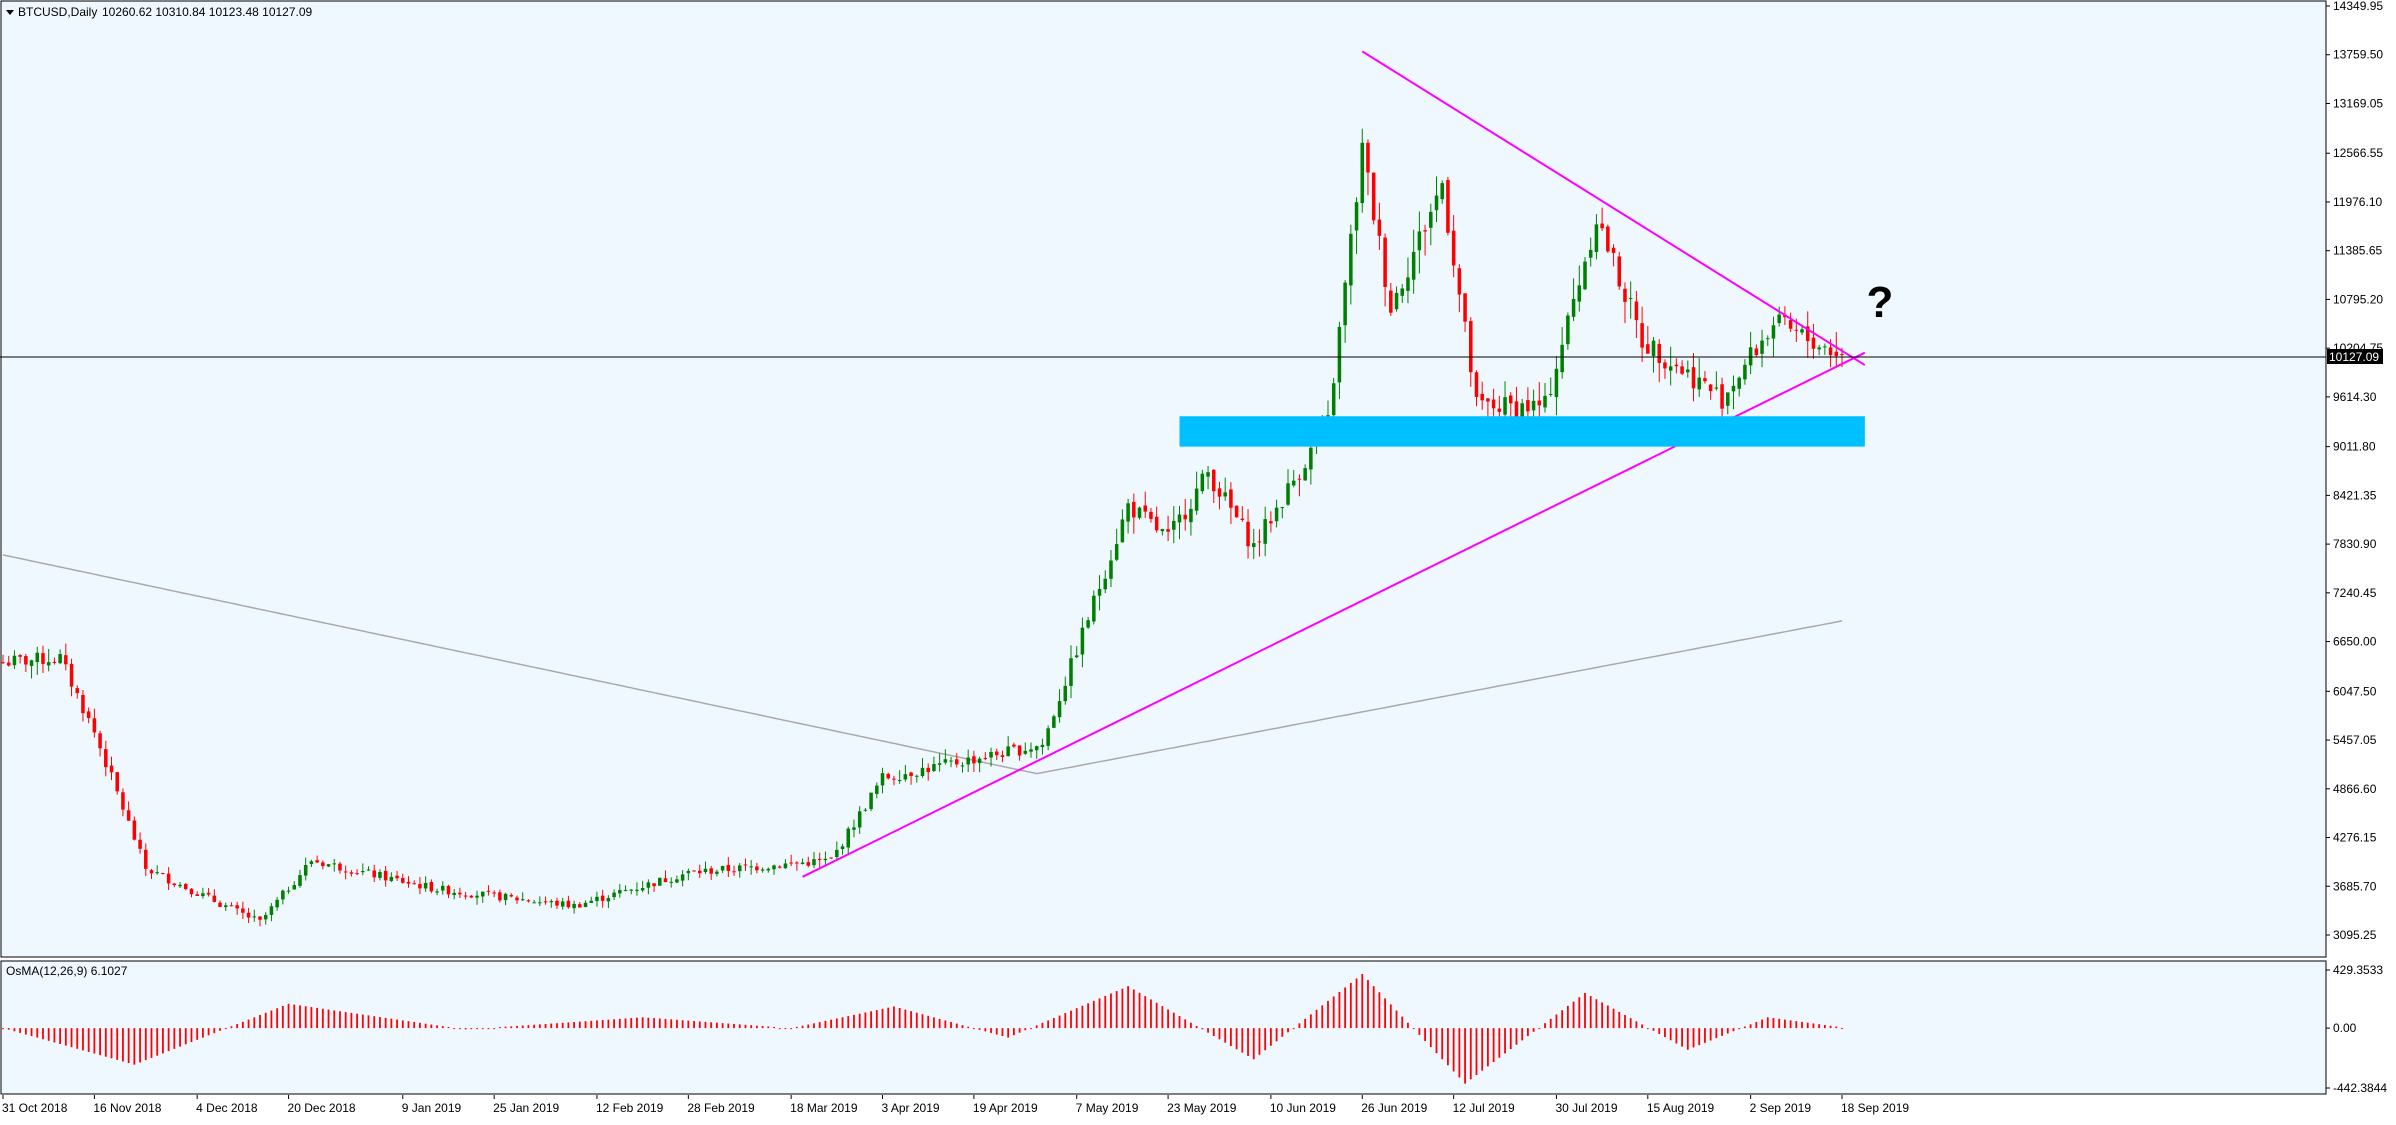 The height and width of the screenshot is (1125, 2396). Describe the element at coordinates (2358, 6) in the screenshot. I see `price-tick-label: 14349.95` at that location.